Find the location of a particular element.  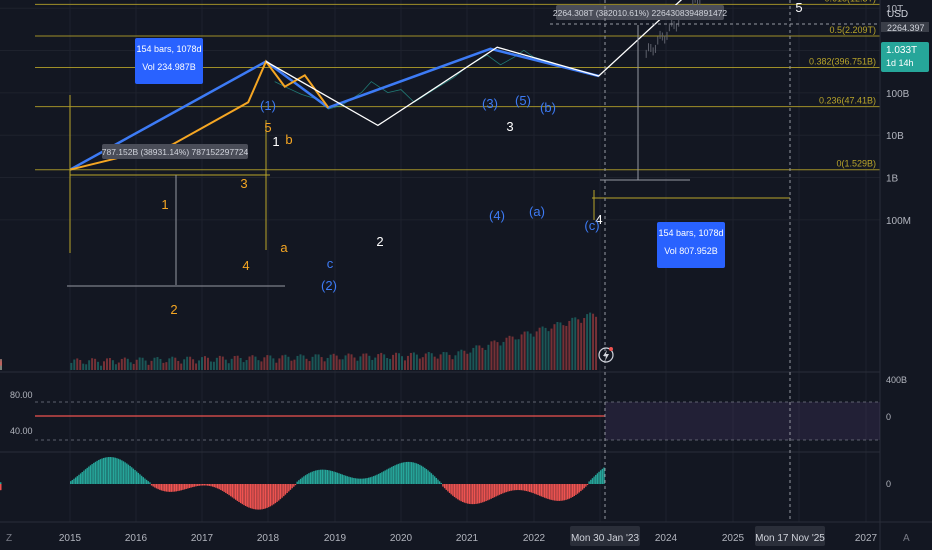

currency-label: USD is located at coordinates (897, 14).